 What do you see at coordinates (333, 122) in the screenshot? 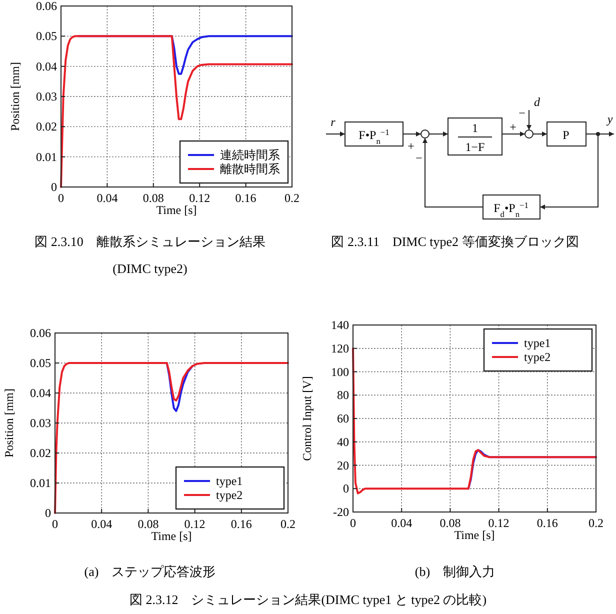
I see `text: r` at bounding box center [333, 122].